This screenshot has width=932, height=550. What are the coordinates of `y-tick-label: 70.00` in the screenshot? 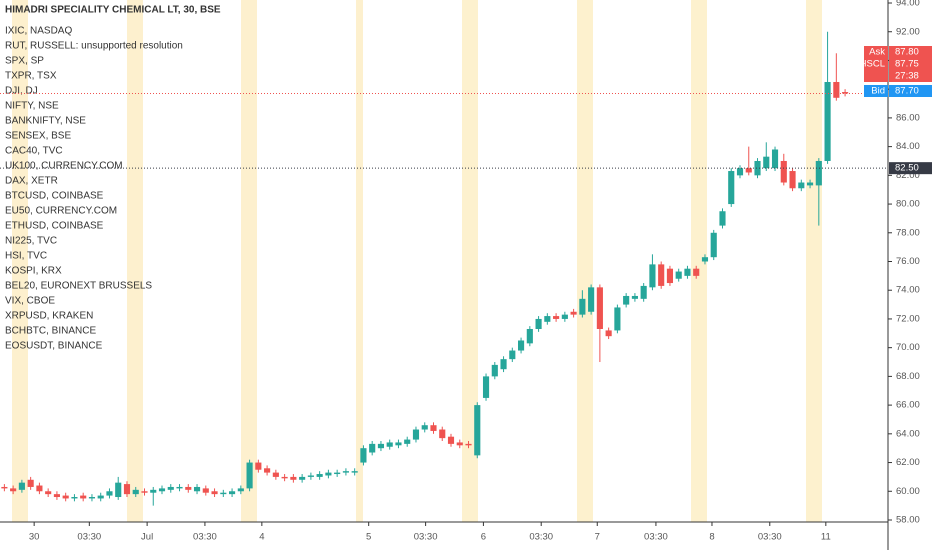 It's located at (908, 347).